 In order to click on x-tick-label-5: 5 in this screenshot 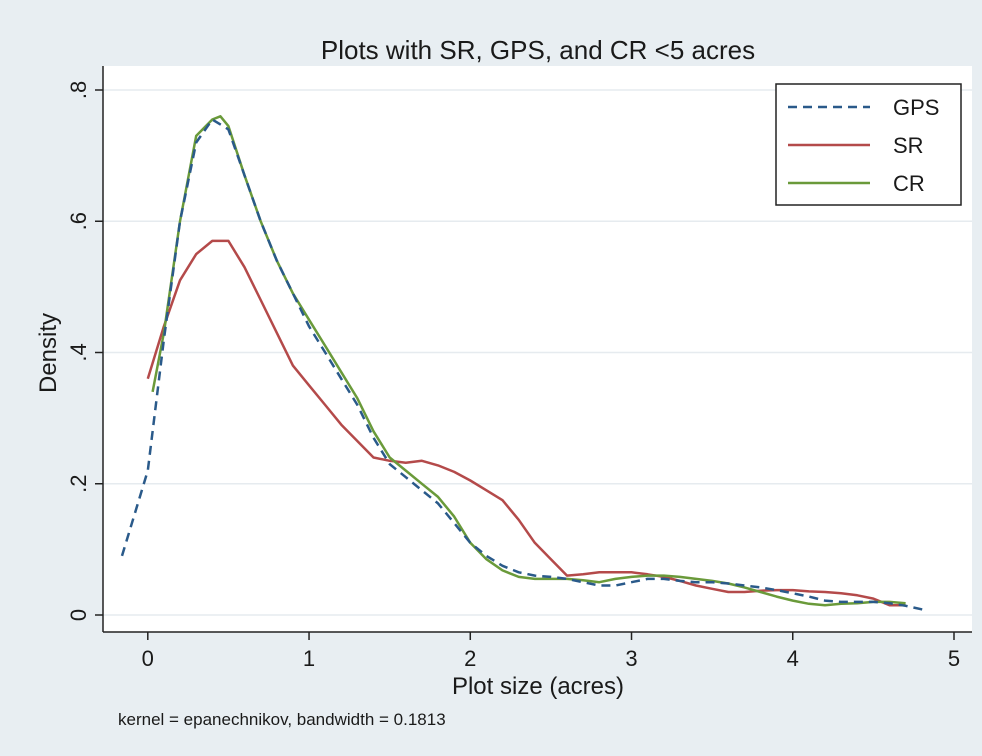, I will do `click(954, 658)`.